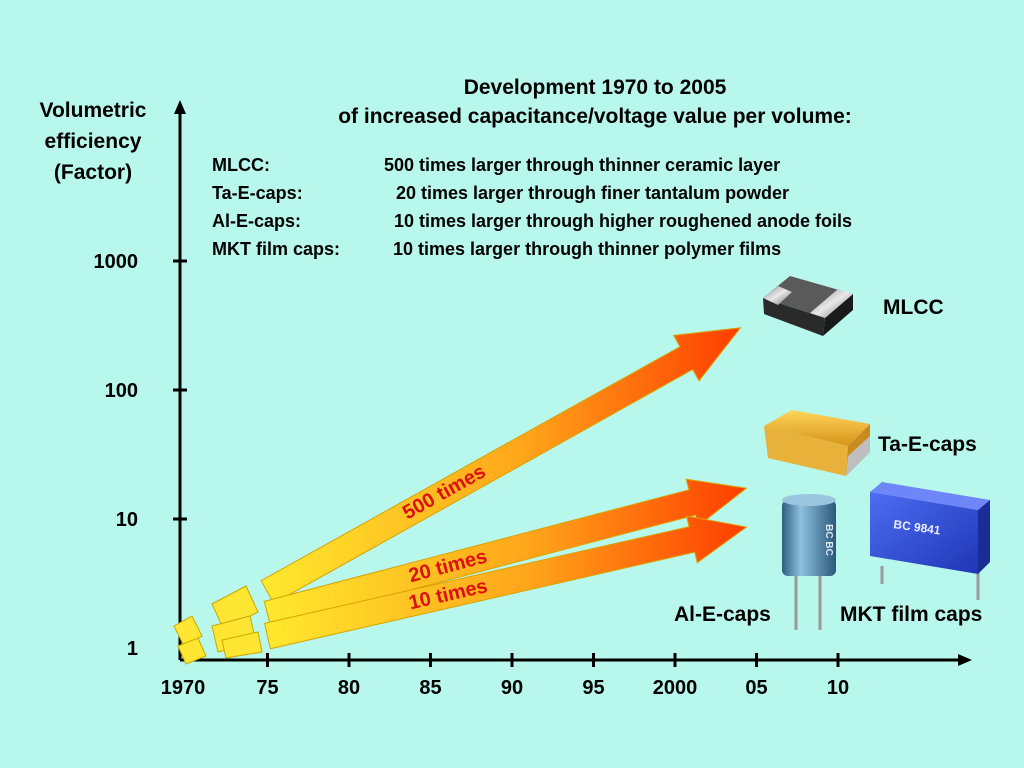 The height and width of the screenshot is (768, 1024). What do you see at coordinates (930, 496) in the screenshot?
I see `mkt-top` at bounding box center [930, 496].